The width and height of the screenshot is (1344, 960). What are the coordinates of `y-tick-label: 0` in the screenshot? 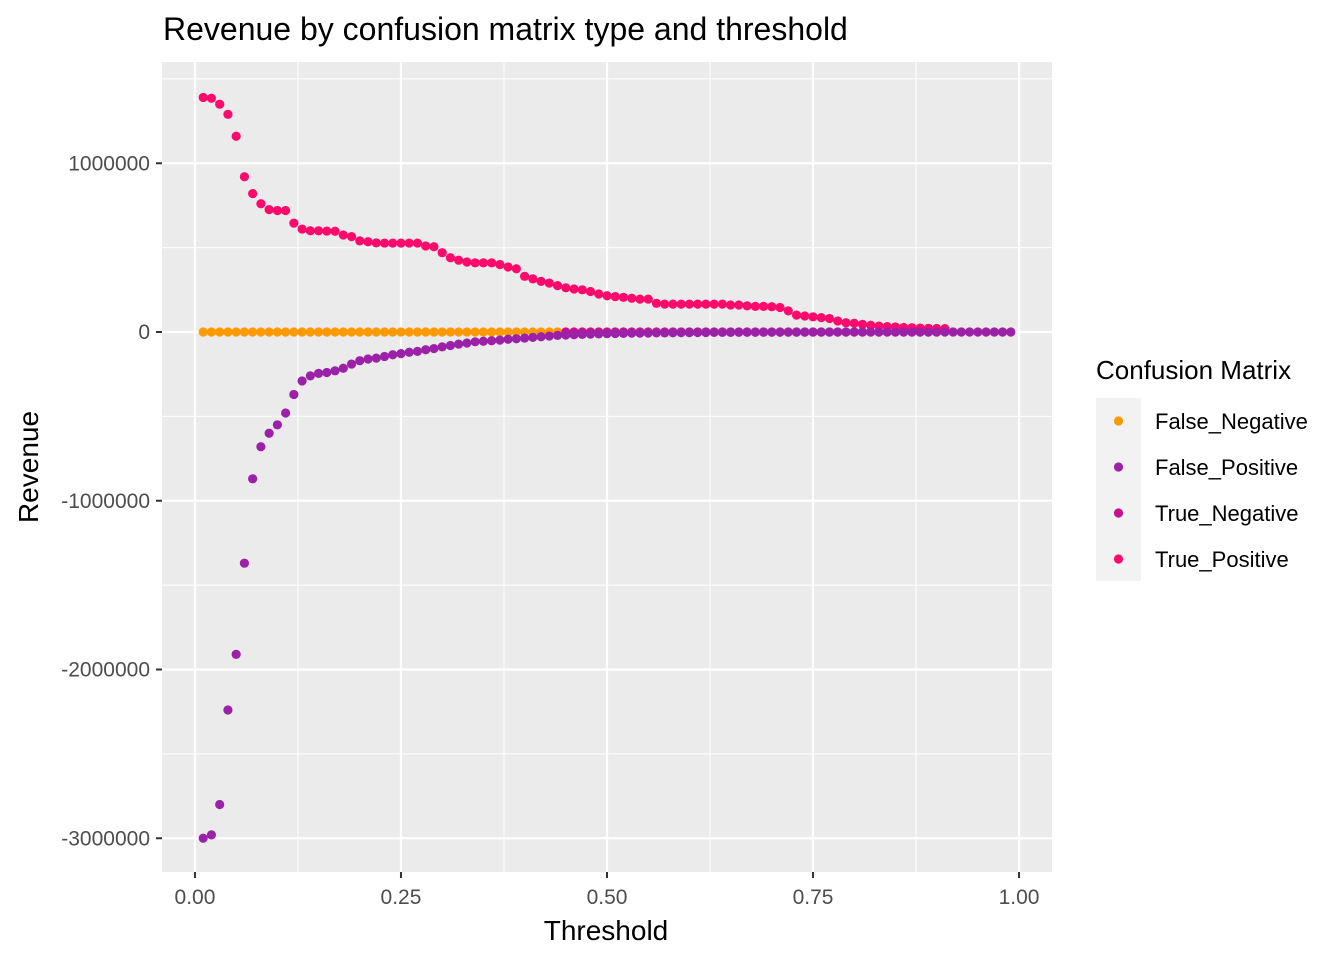 It's located at (144, 332).